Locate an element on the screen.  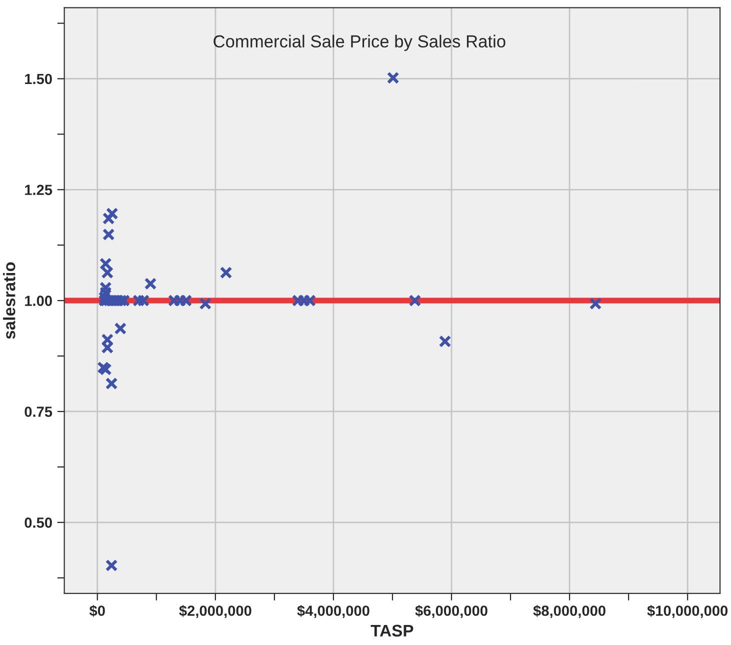
x-axis-title: TASP is located at coordinates (392, 630).